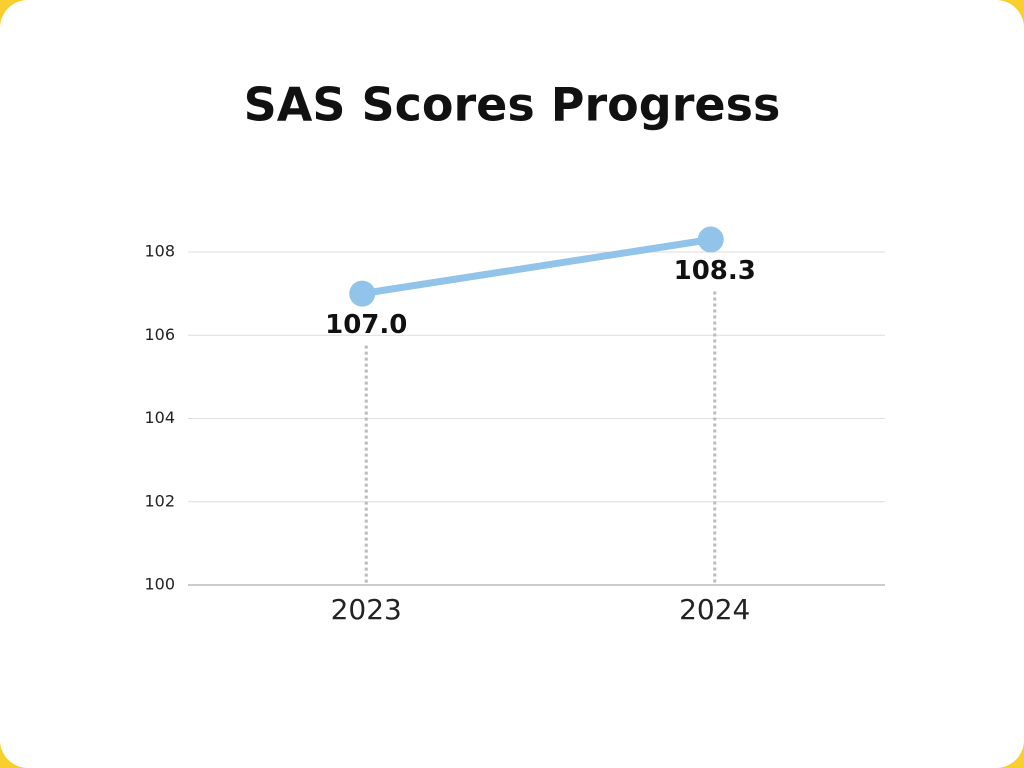 The height and width of the screenshot is (768, 1024). Describe the element at coordinates (512, 105) in the screenshot. I see `chart-title: SAS Scores Progress` at that location.